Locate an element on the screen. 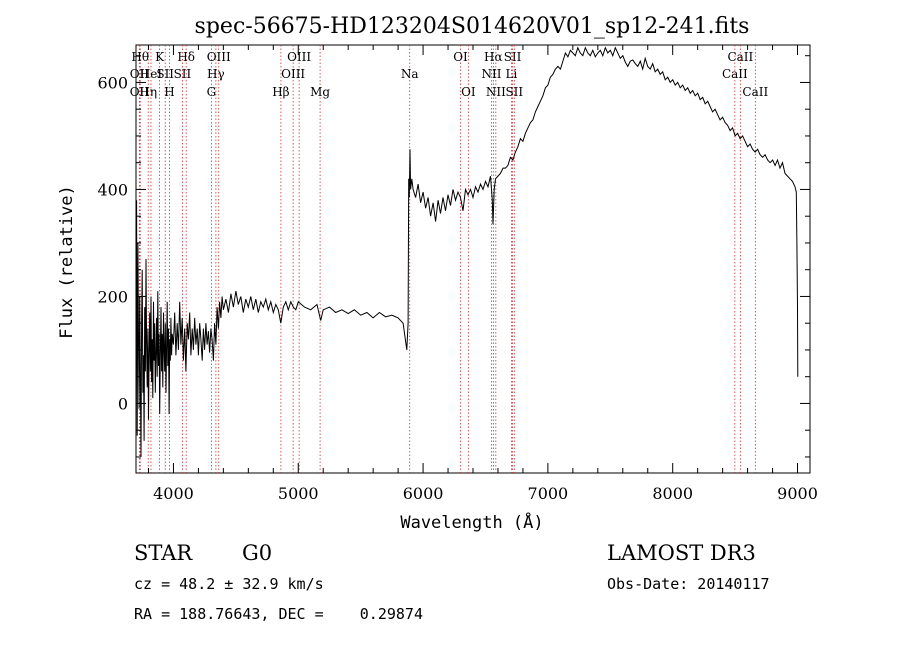 This screenshot has width=900, height=649. line-marker-label: Na is located at coordinates (410, 74).